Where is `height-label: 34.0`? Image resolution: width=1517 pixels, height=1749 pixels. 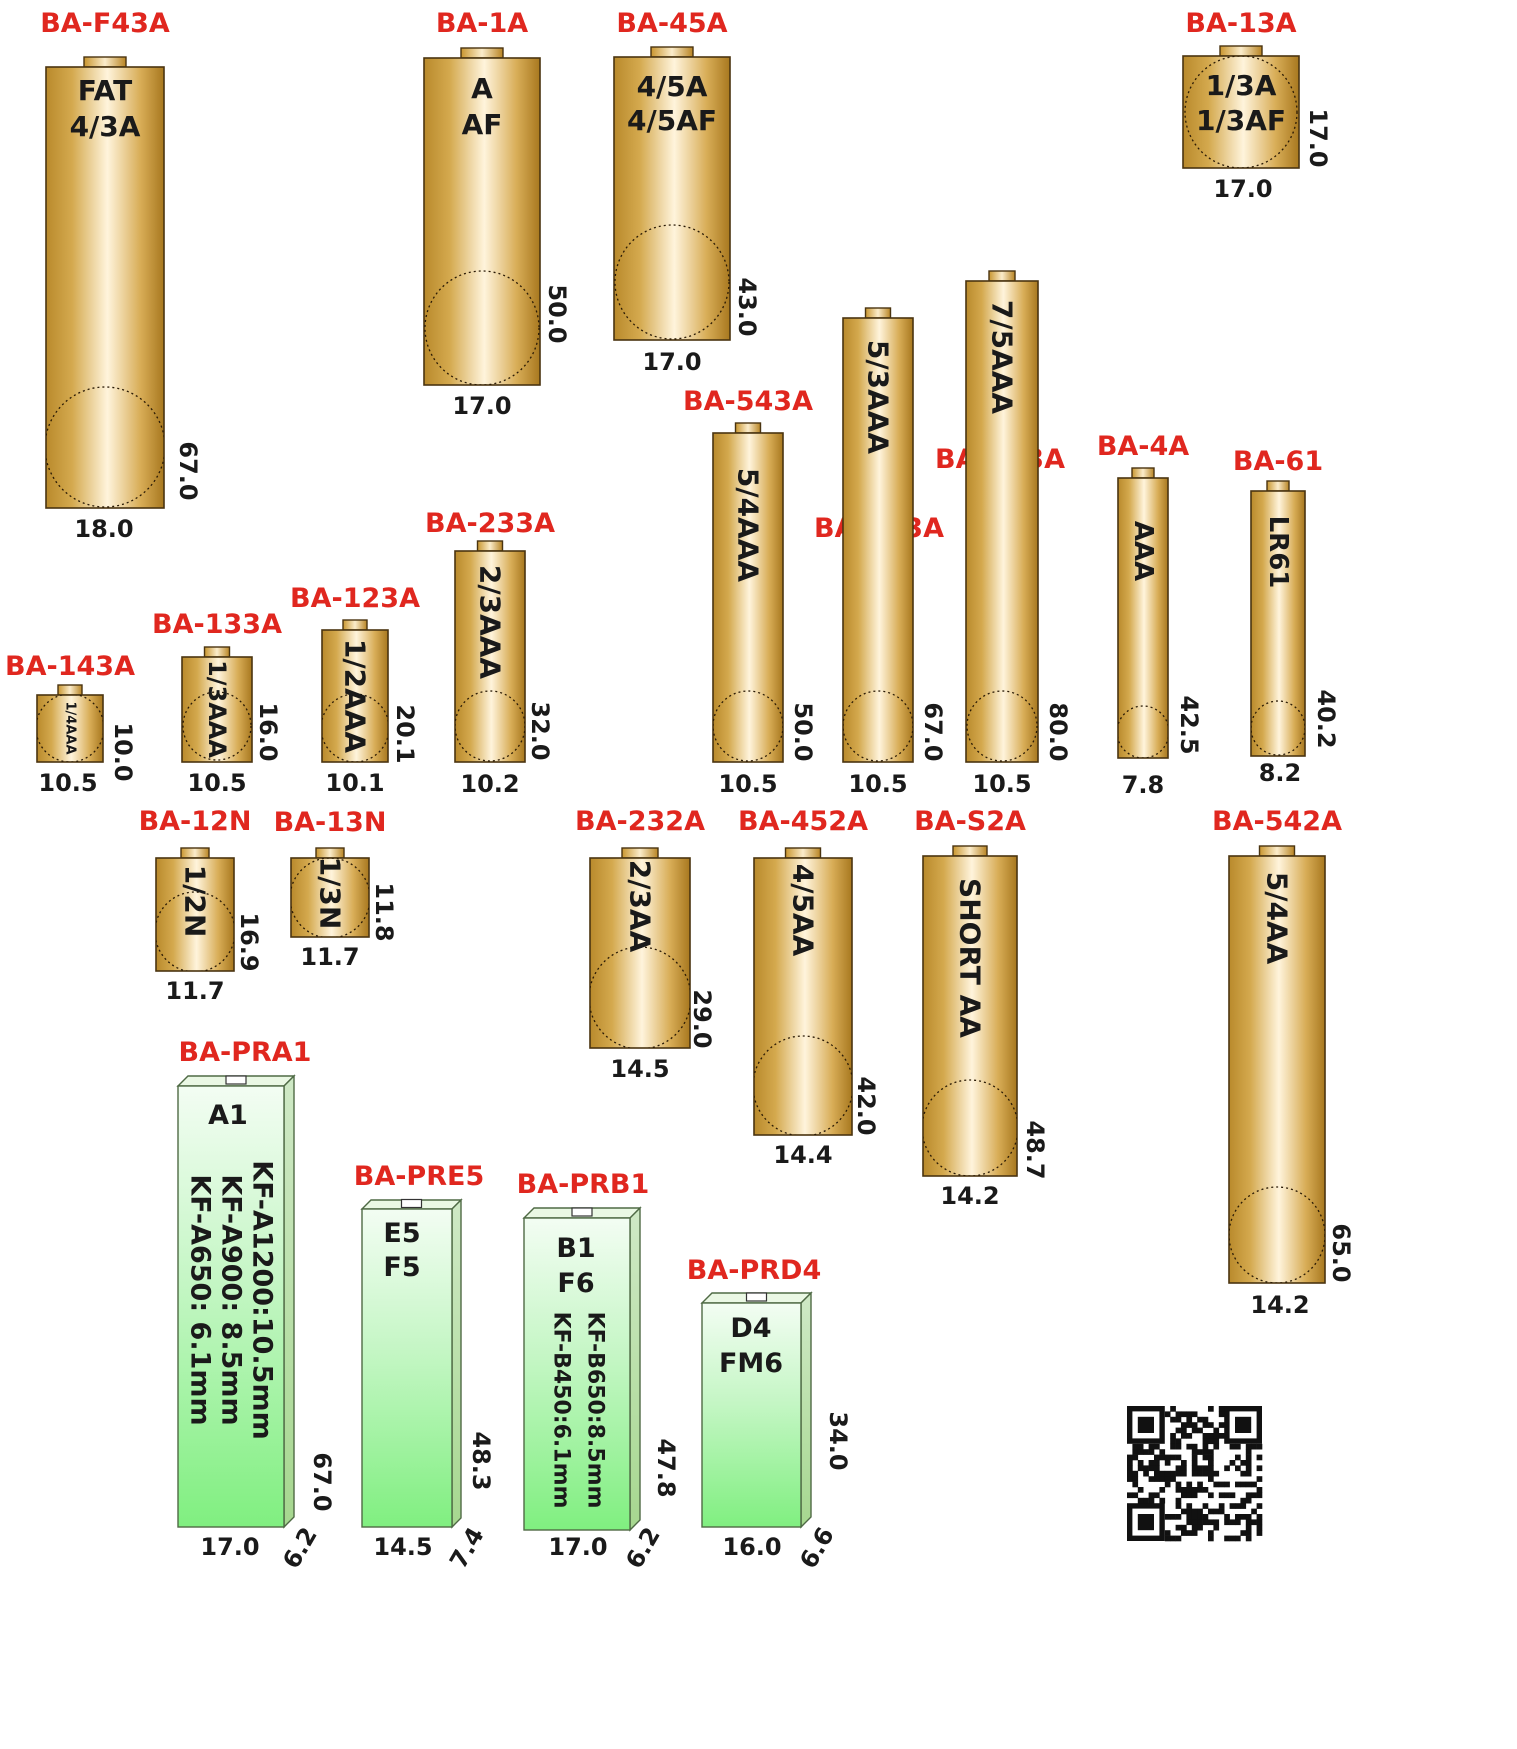
height-label: 34.0 is located at coordinates (838, 1440).